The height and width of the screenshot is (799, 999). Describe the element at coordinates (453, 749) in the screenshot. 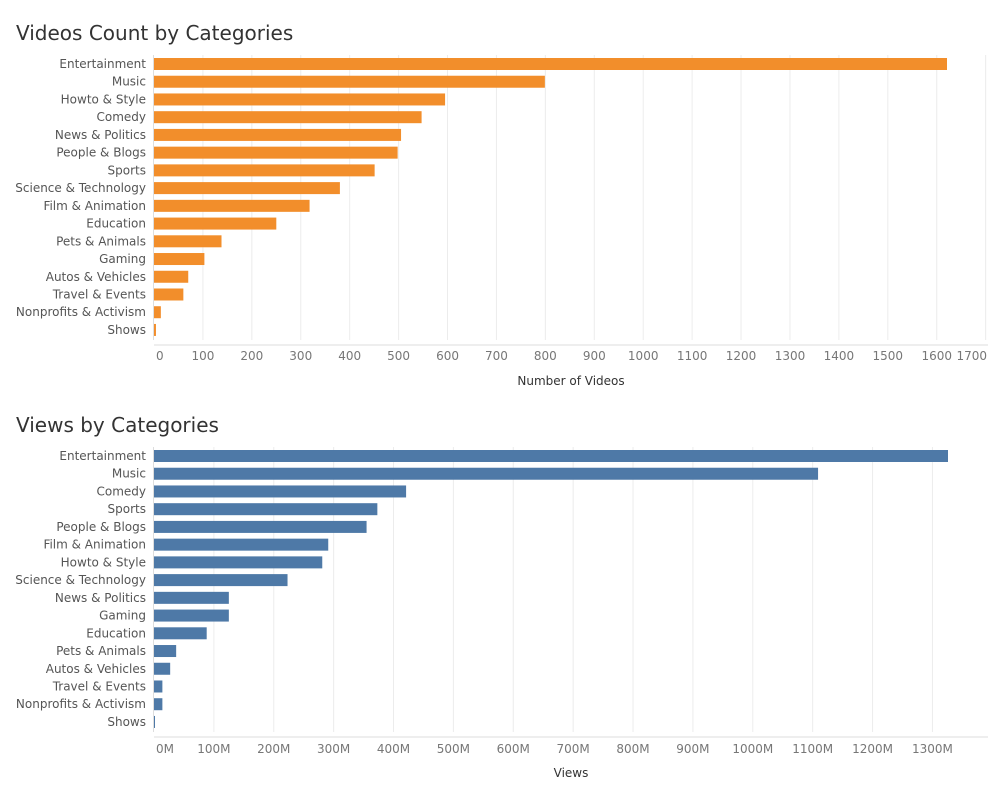

I see `x-tick-label: 500M` at that location.